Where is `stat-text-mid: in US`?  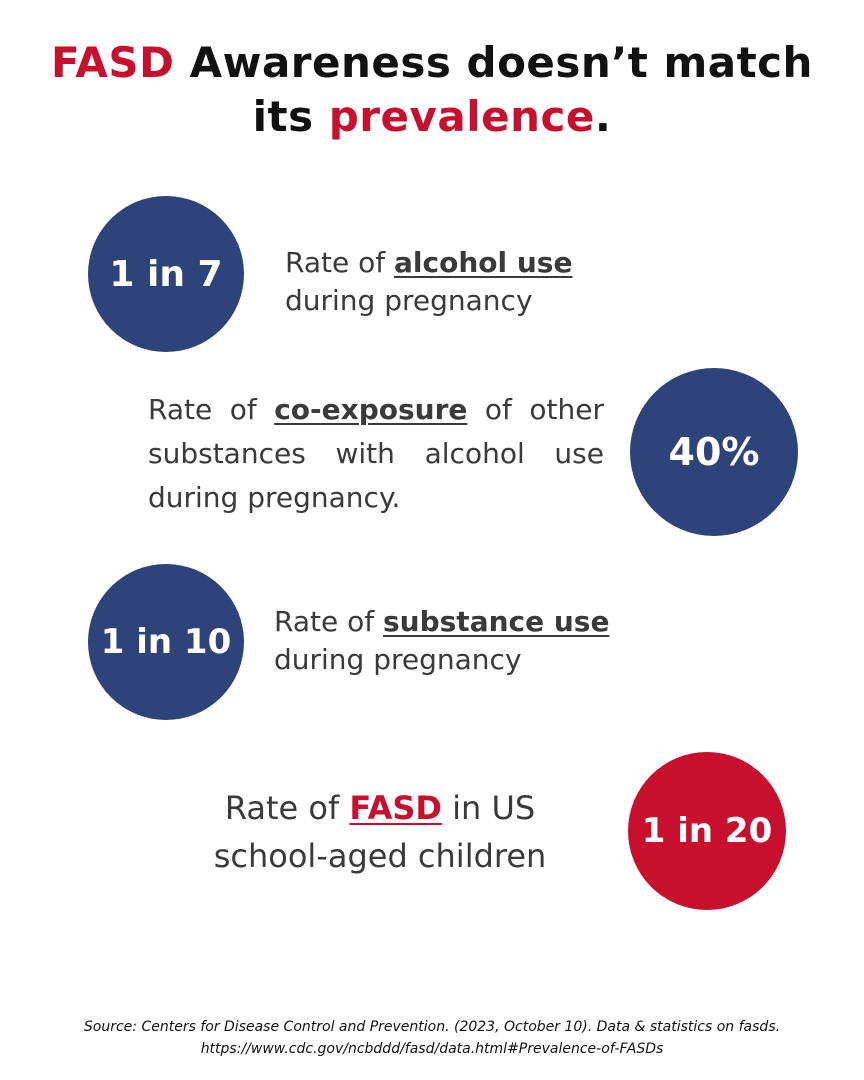
stat-text-mid: in US is located at coordinates (488, 808).